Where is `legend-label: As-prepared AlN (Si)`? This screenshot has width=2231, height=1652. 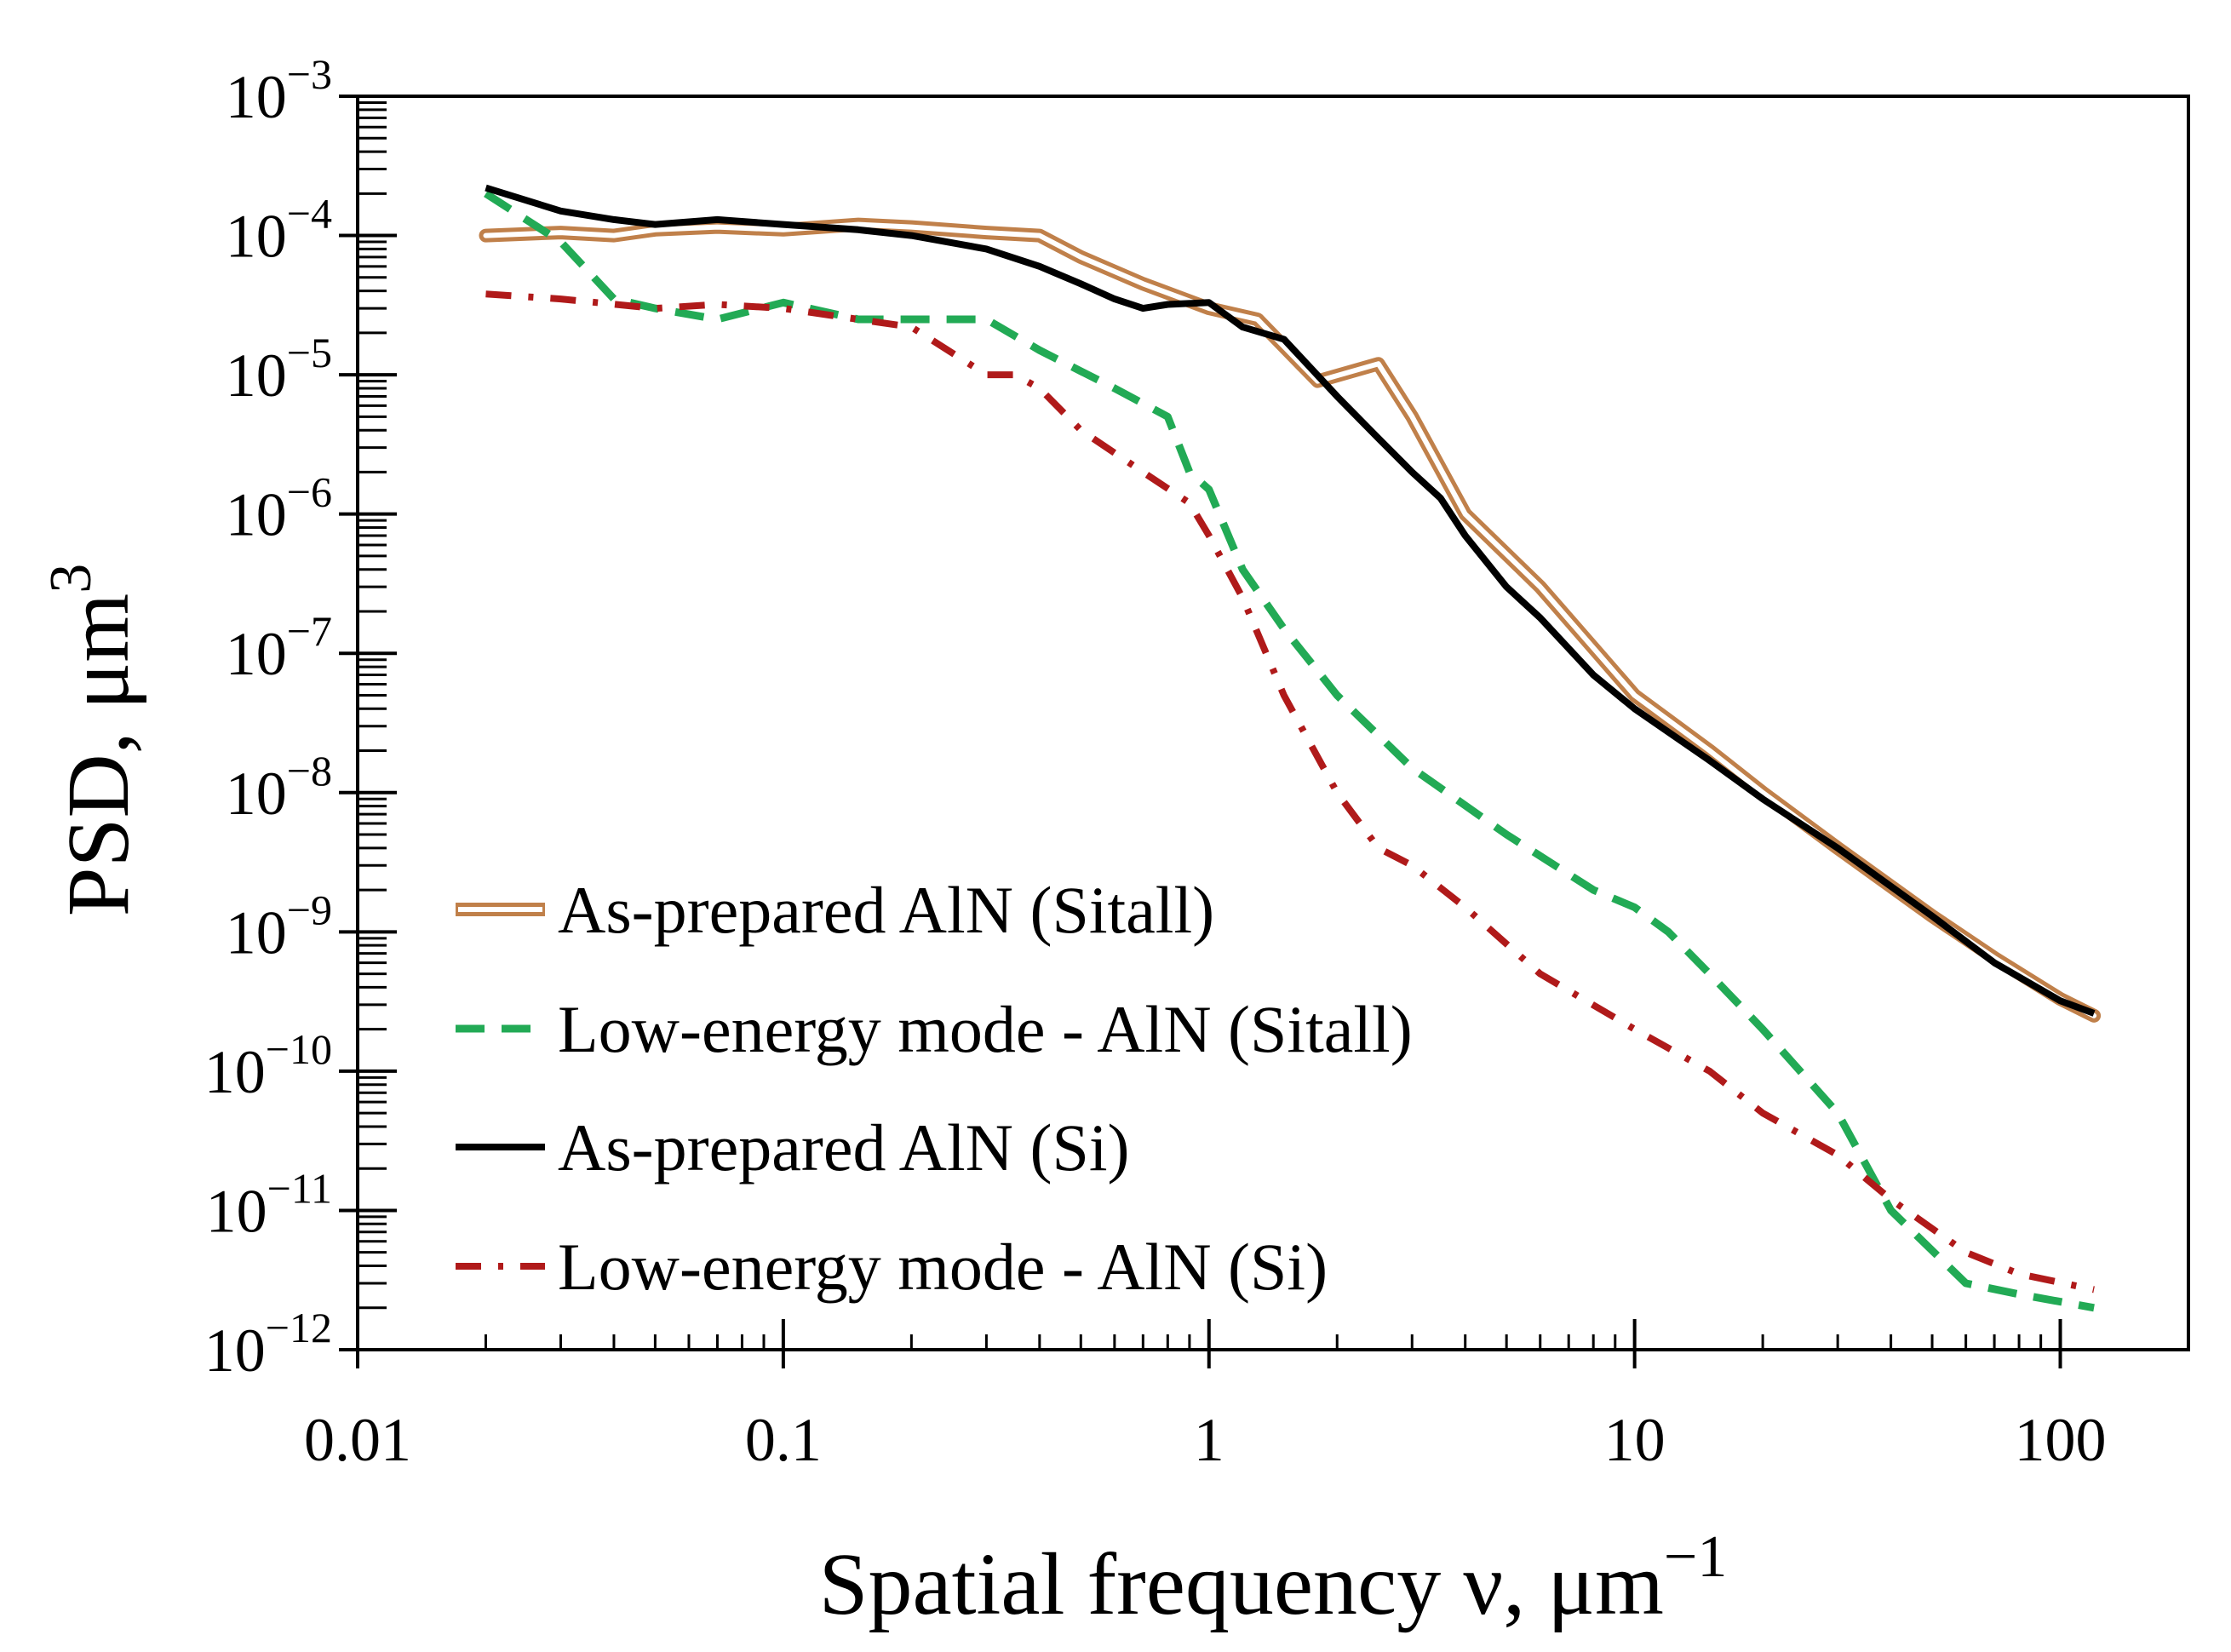
legend-label: As-prepared AlN (Si) is located at coordinates (844, 1147).